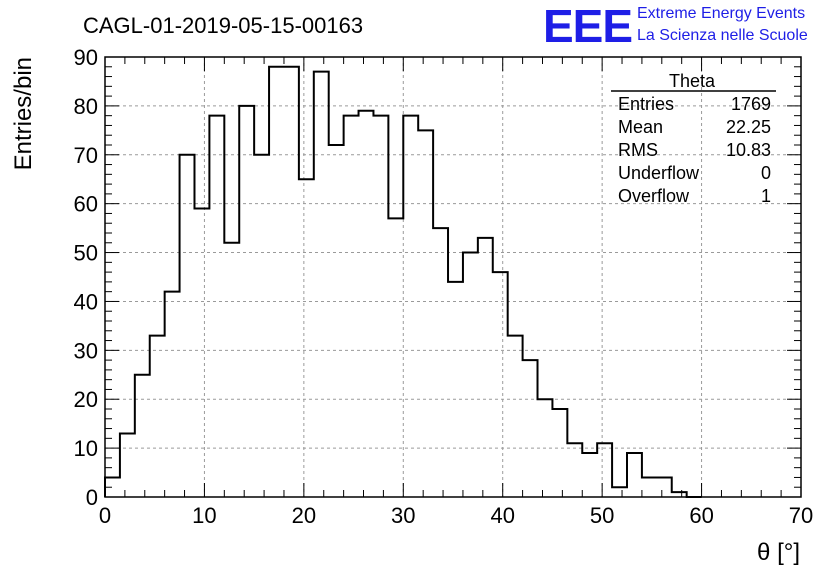  Describe the element at coordinates (751, 104) in the screenshot. I see `stats-value-entries: 1769` at that location.